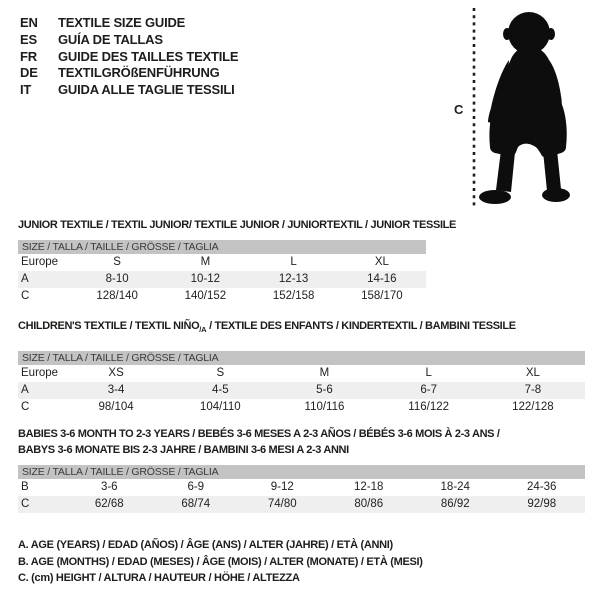  I want to click on baby-height-figure: C, so click(522, 106).